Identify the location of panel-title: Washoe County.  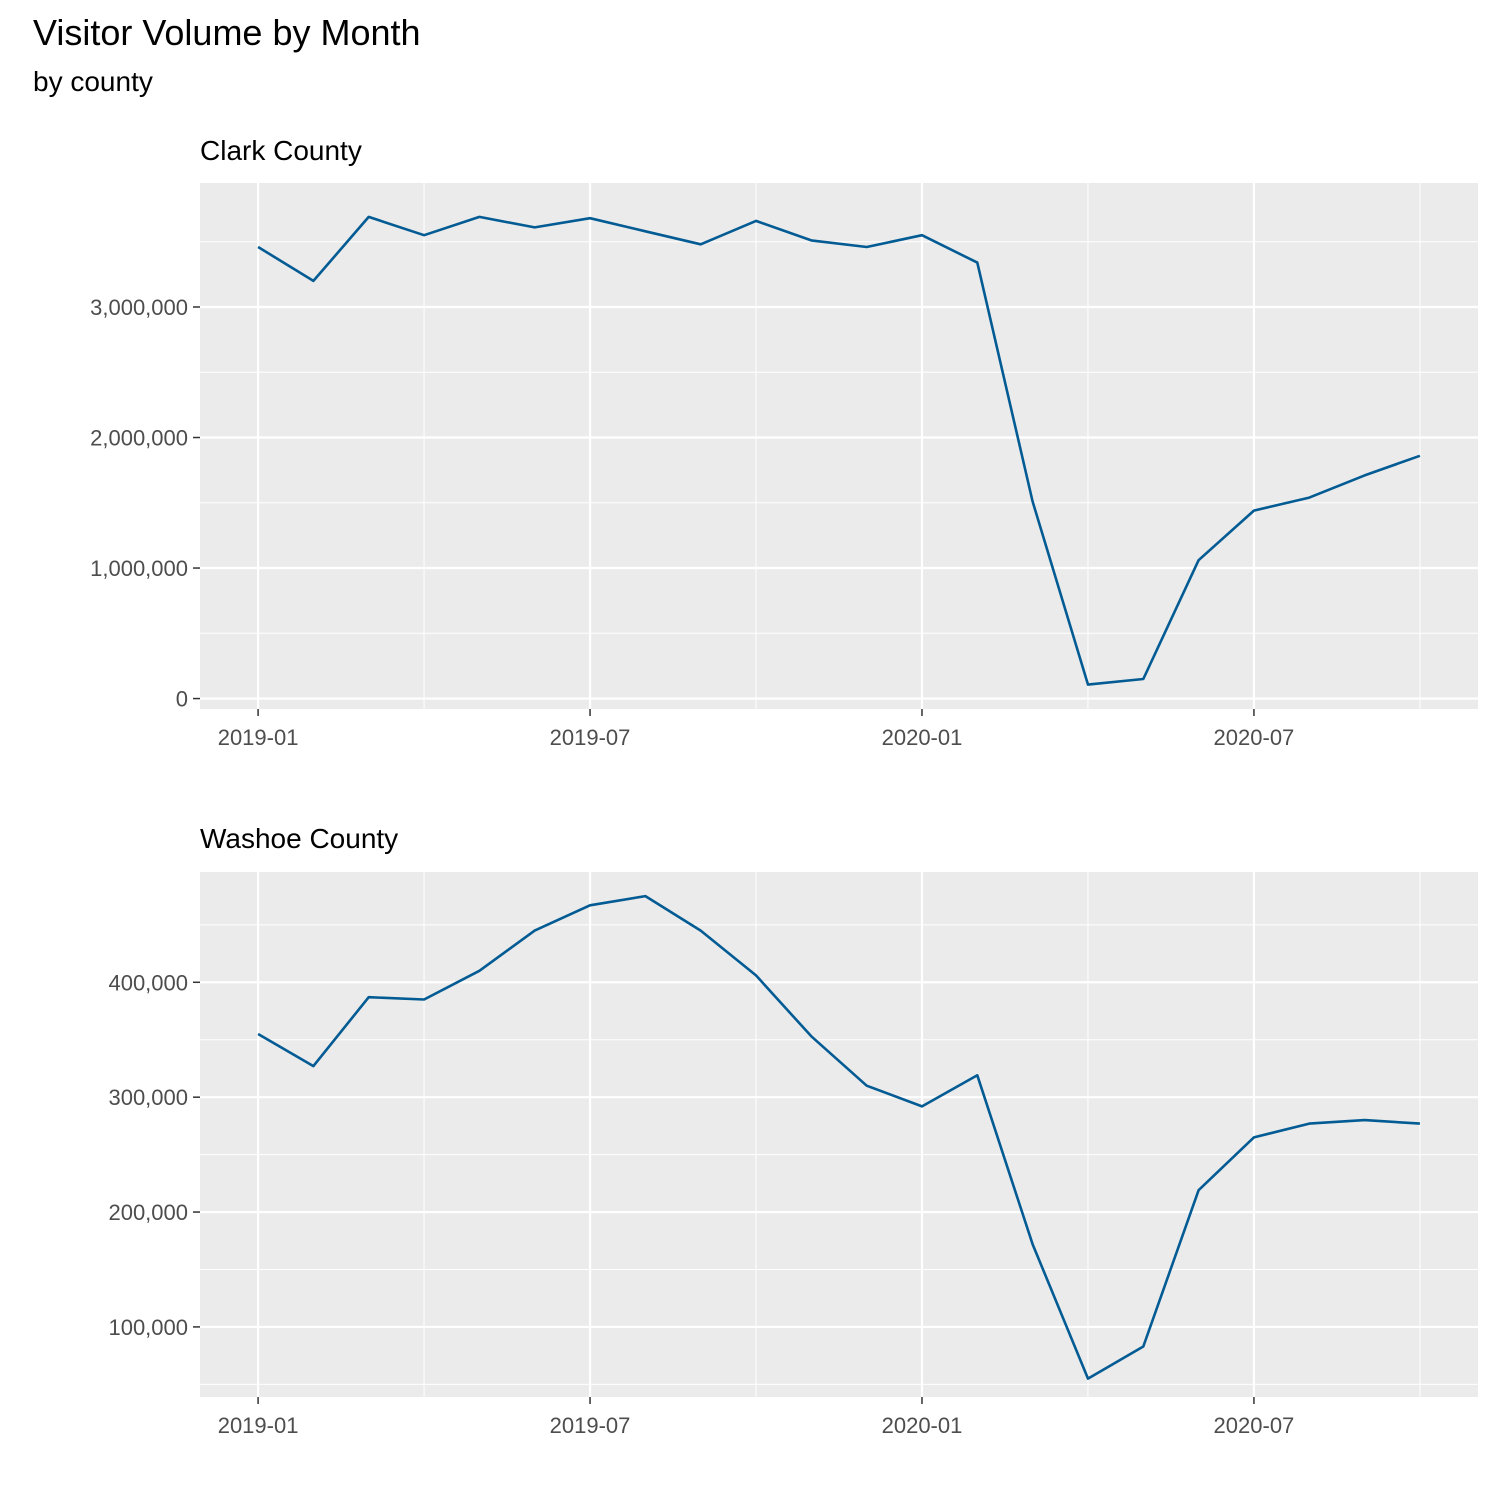
(299, 838).